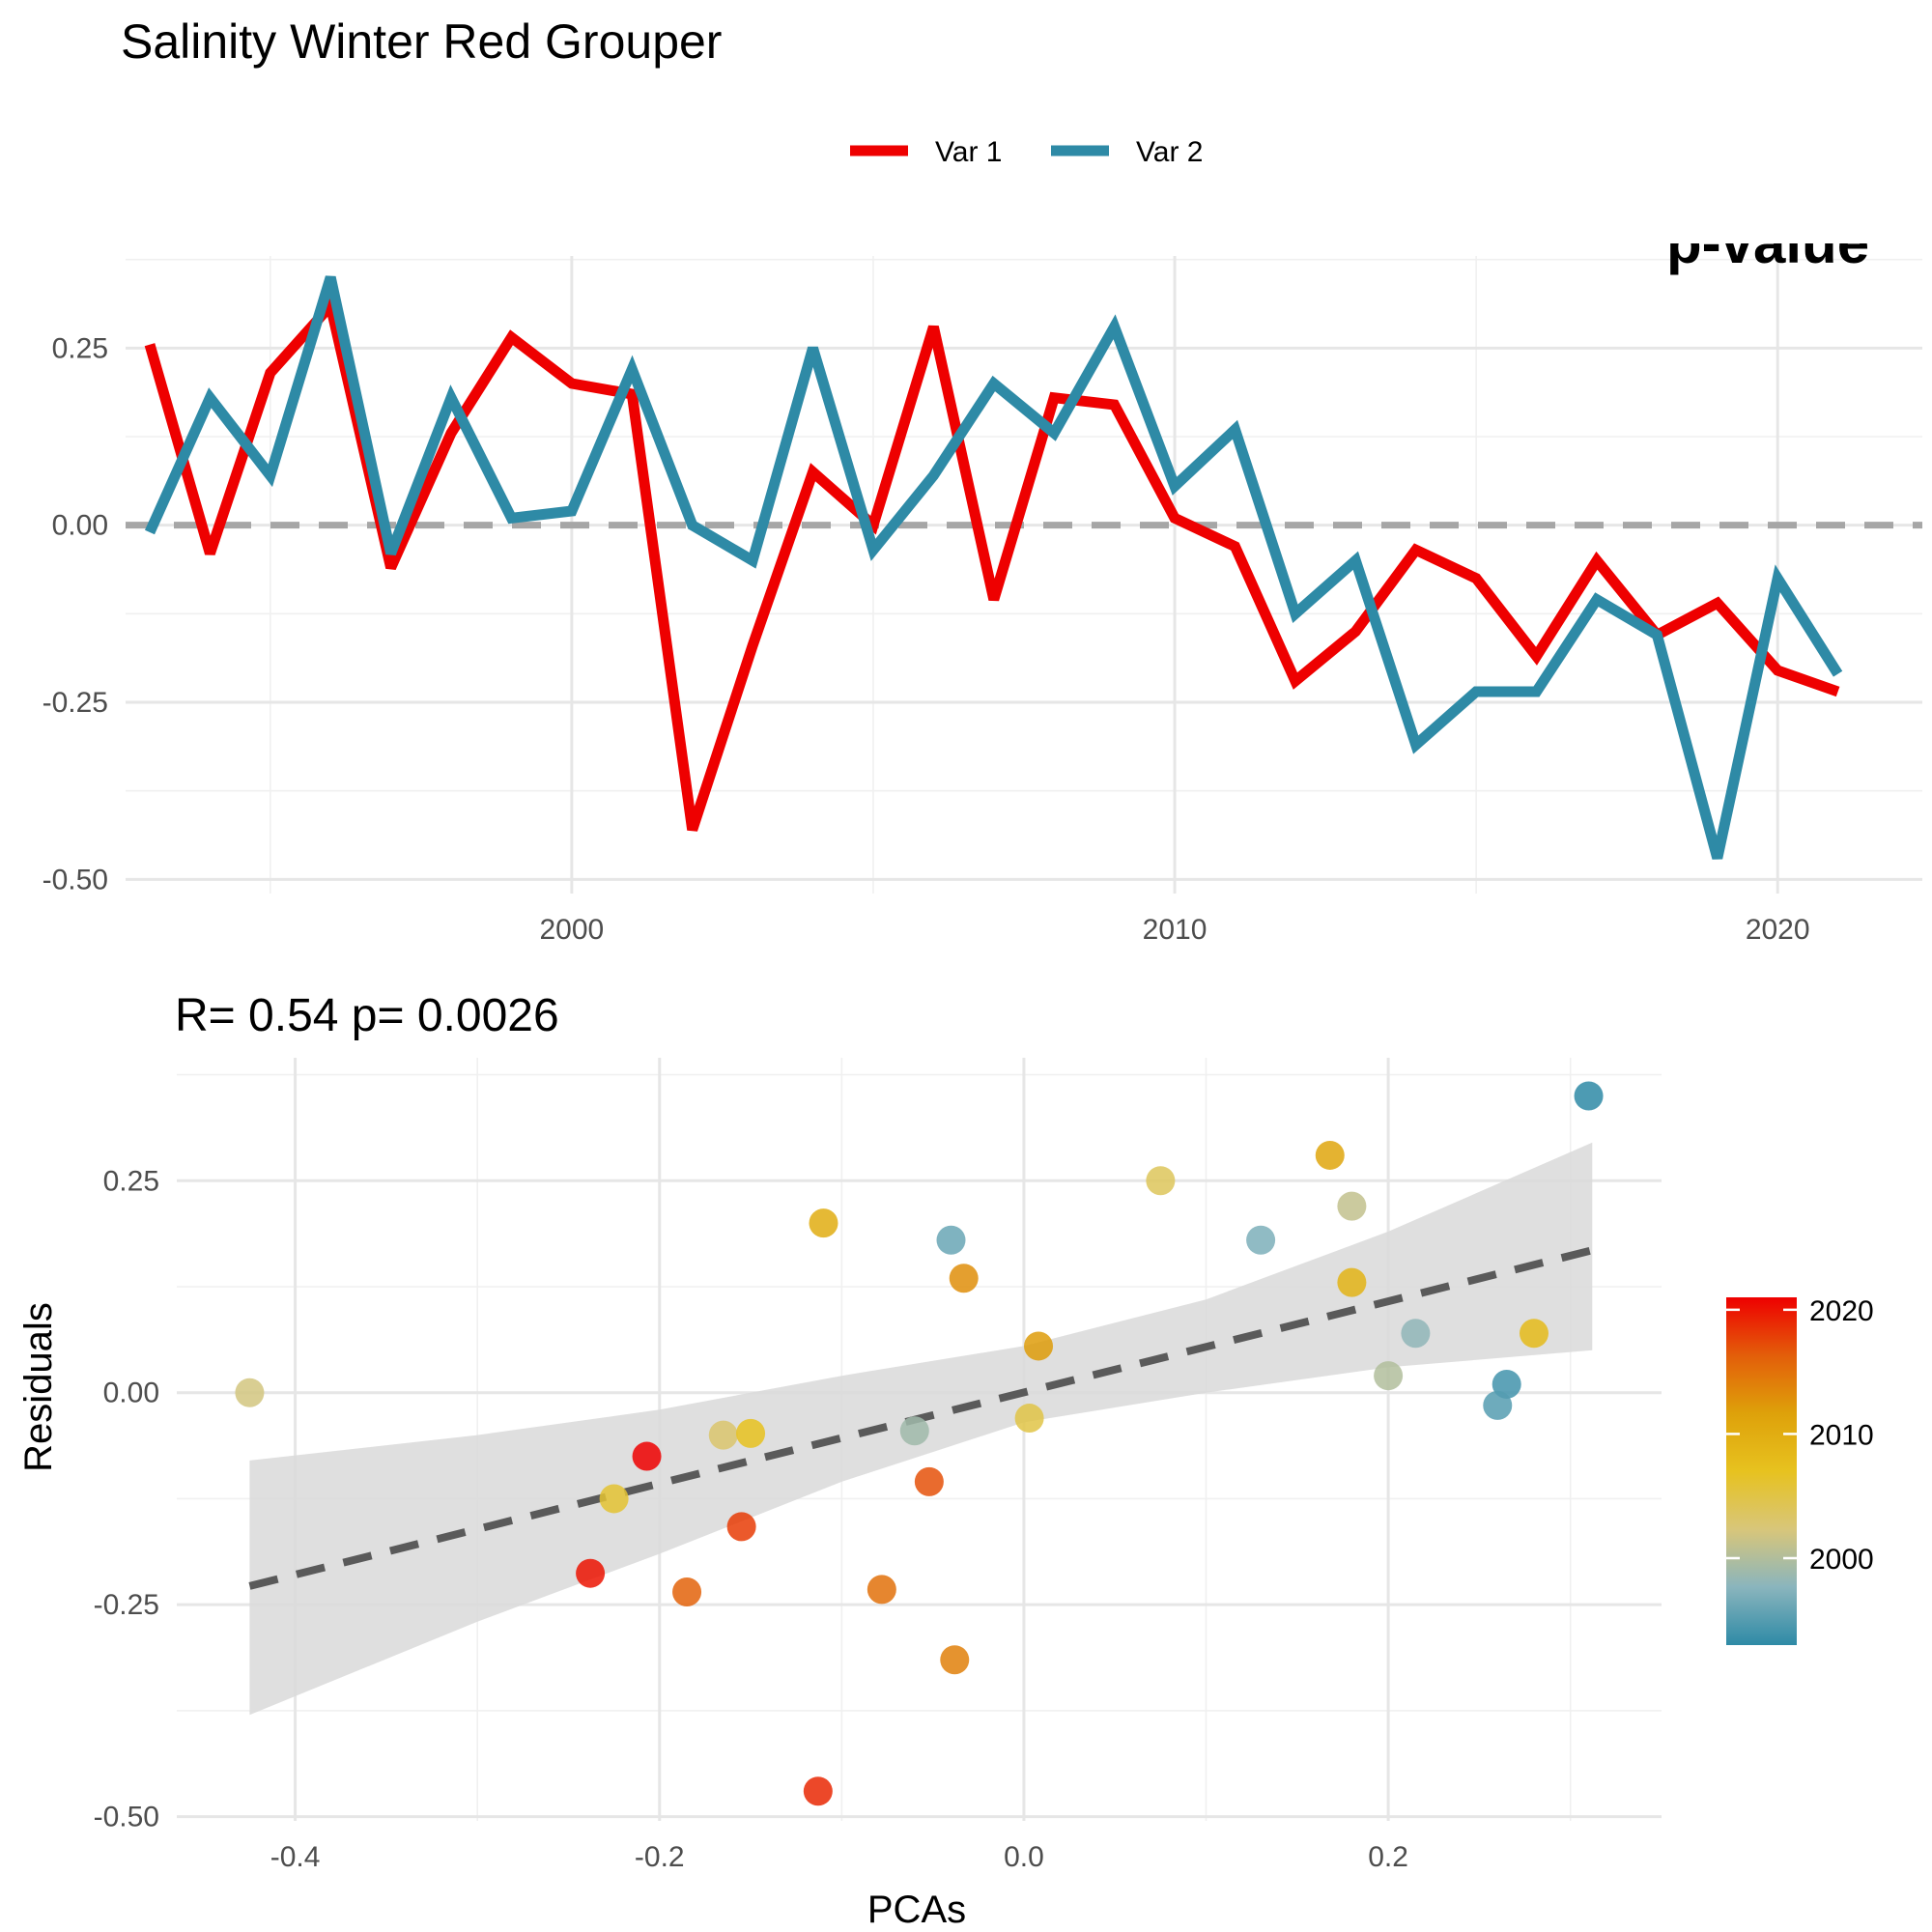  What do you see at coordinates (1841, 1435) in the screenshot?
I see `colorbar-label: 2010` at bounding box center [1841, 1435].